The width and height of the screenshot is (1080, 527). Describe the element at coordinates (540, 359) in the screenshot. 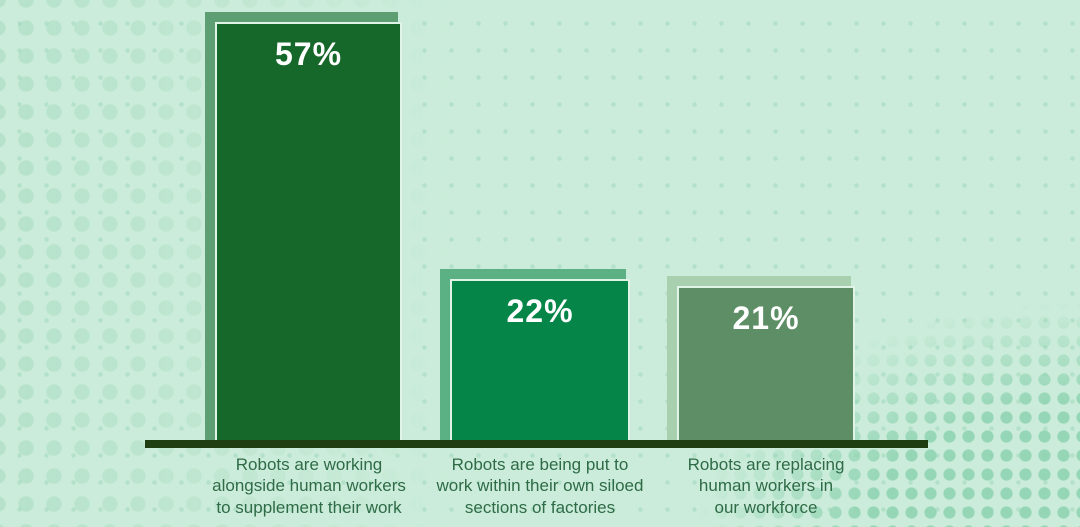

I see `bar-fill: 22%` at that location.